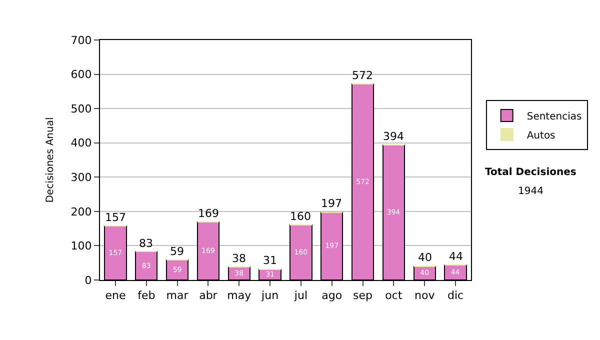 The width and height of the screenshot is (600, 340). I want to click on y-tick-label: 100, so click(81, 246).